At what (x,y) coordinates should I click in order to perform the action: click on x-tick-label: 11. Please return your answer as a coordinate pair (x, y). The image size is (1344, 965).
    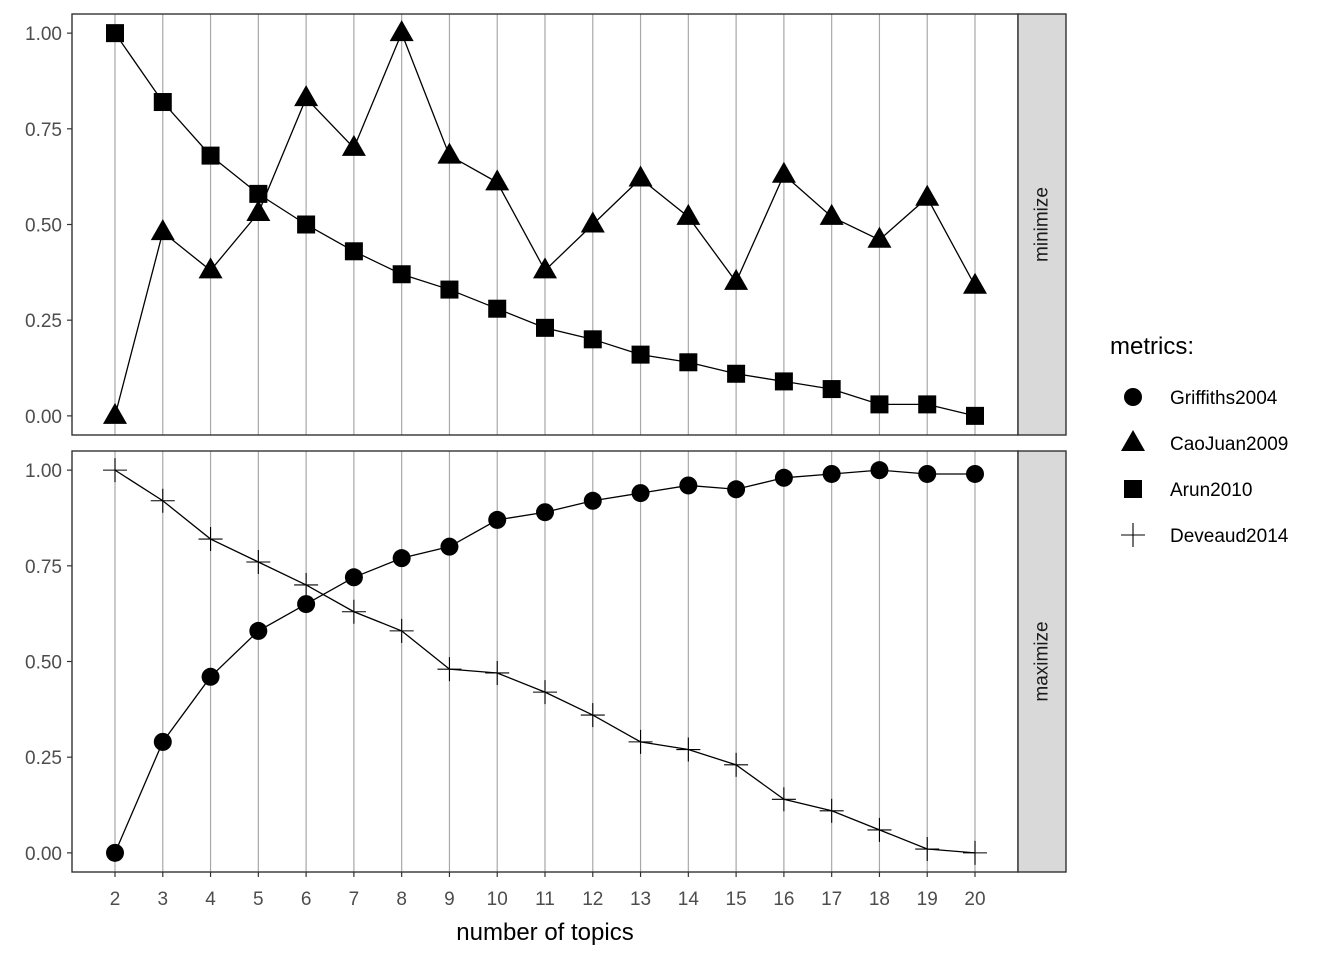
    Looking at the image, I should click on (545, 899).